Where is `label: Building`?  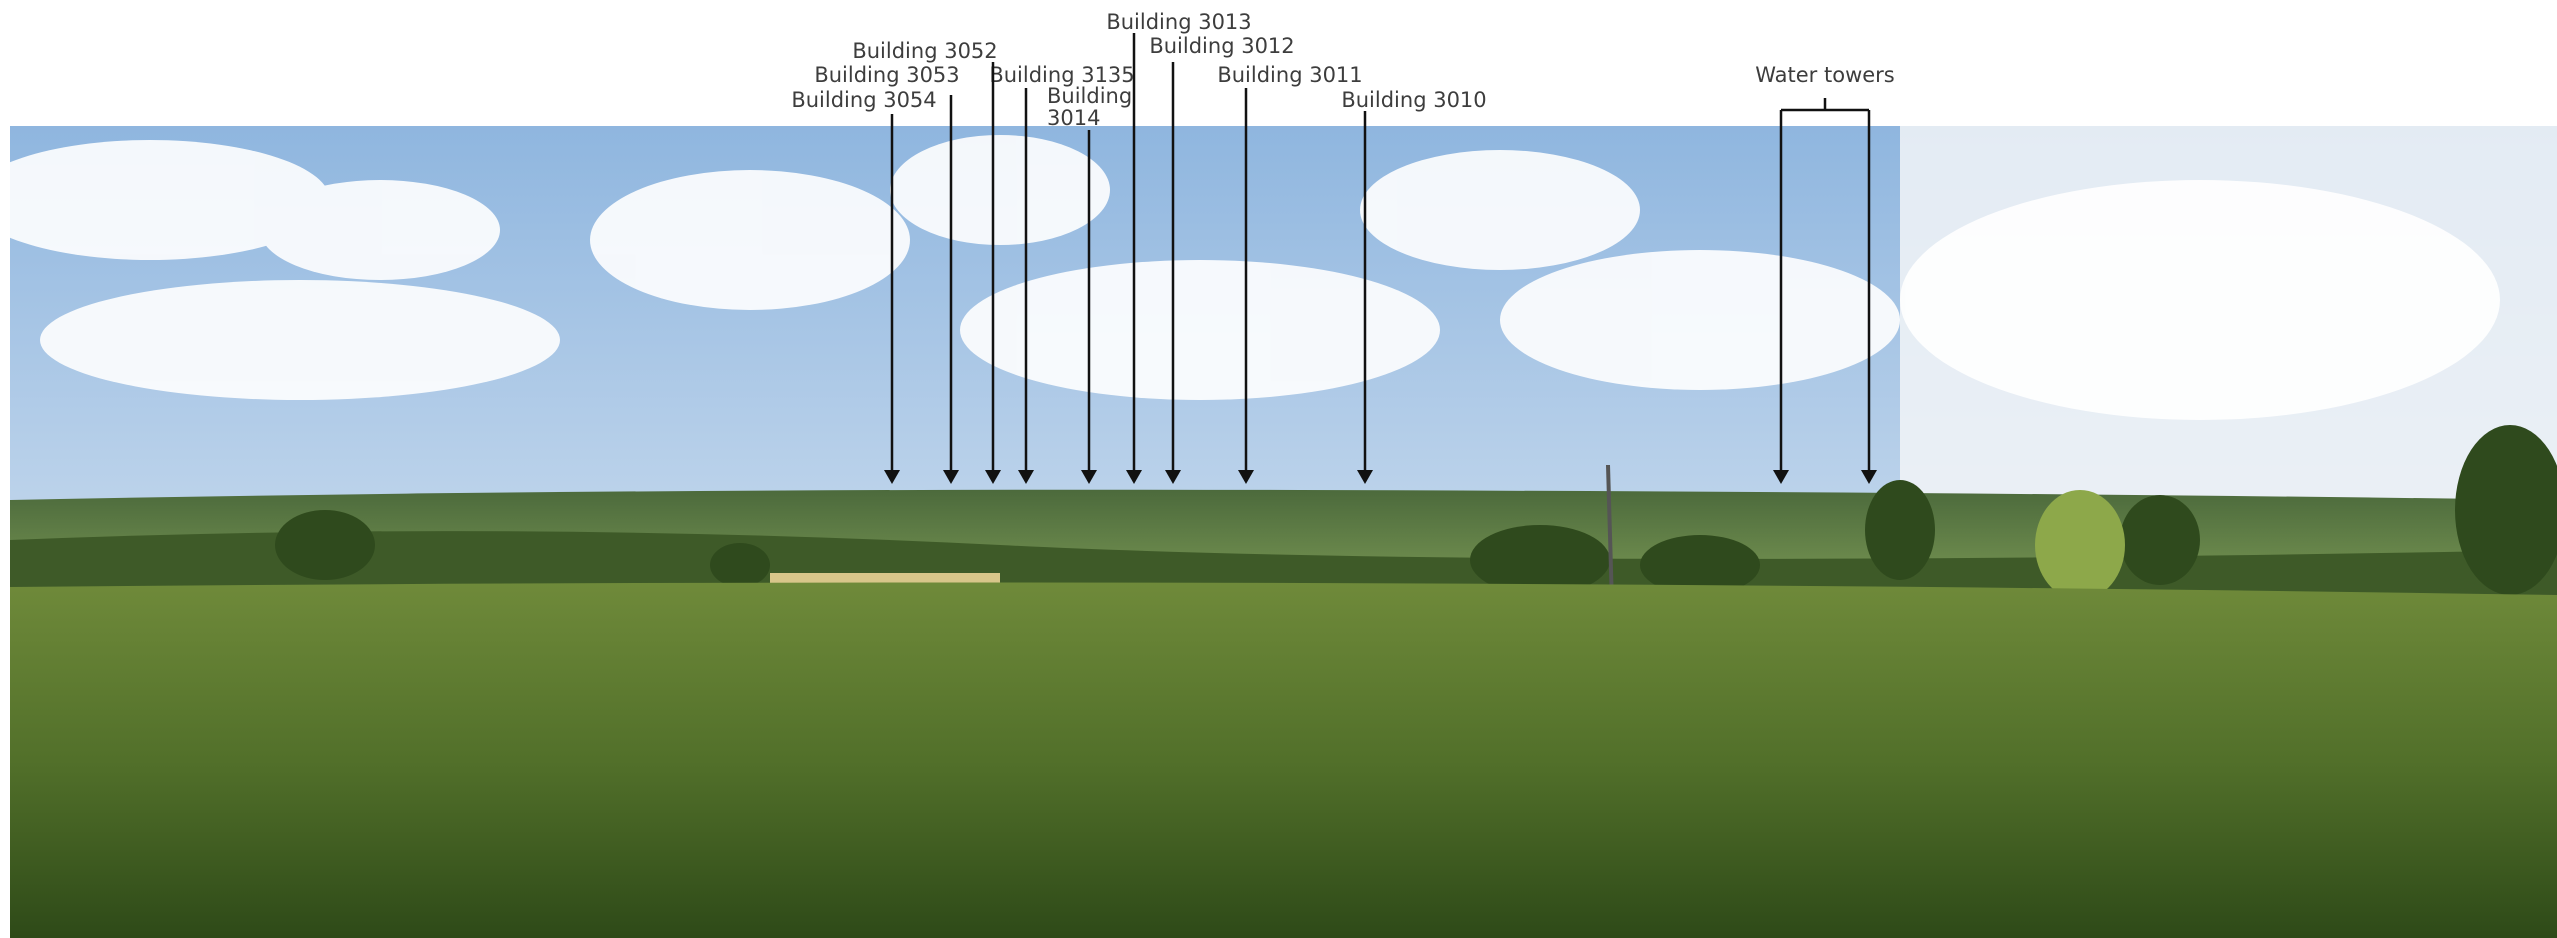 label: Building is located at coordinates (1089, 96).